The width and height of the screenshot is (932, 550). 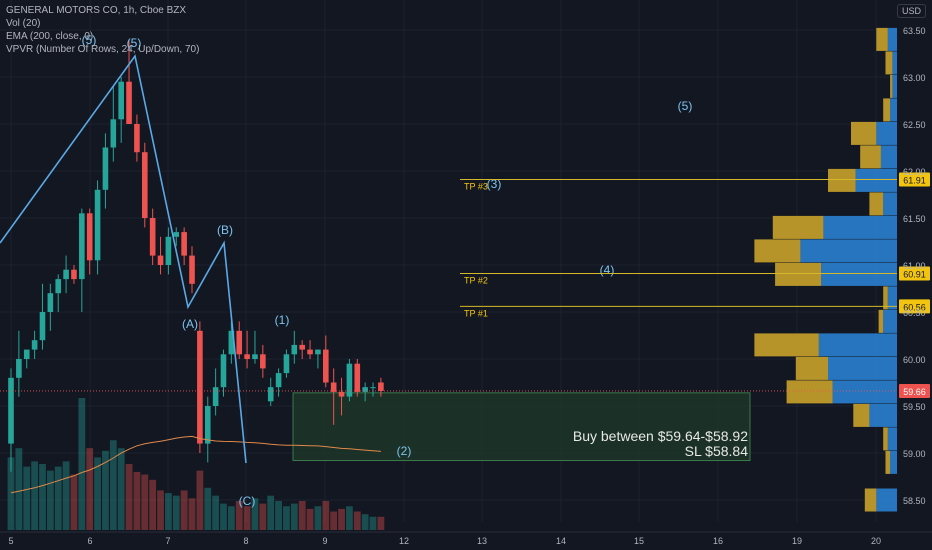 I want to click on take-profit-price-text: 61.91, so click(x=914, y=180).